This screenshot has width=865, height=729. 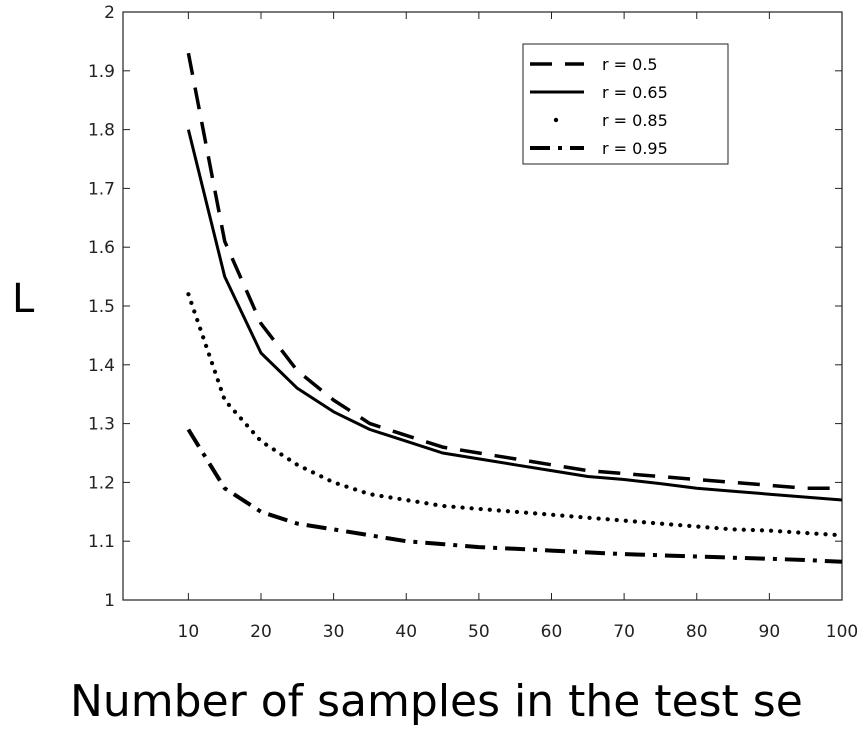 I want to click on y-axis-label: L, so click(x=23, y=299).